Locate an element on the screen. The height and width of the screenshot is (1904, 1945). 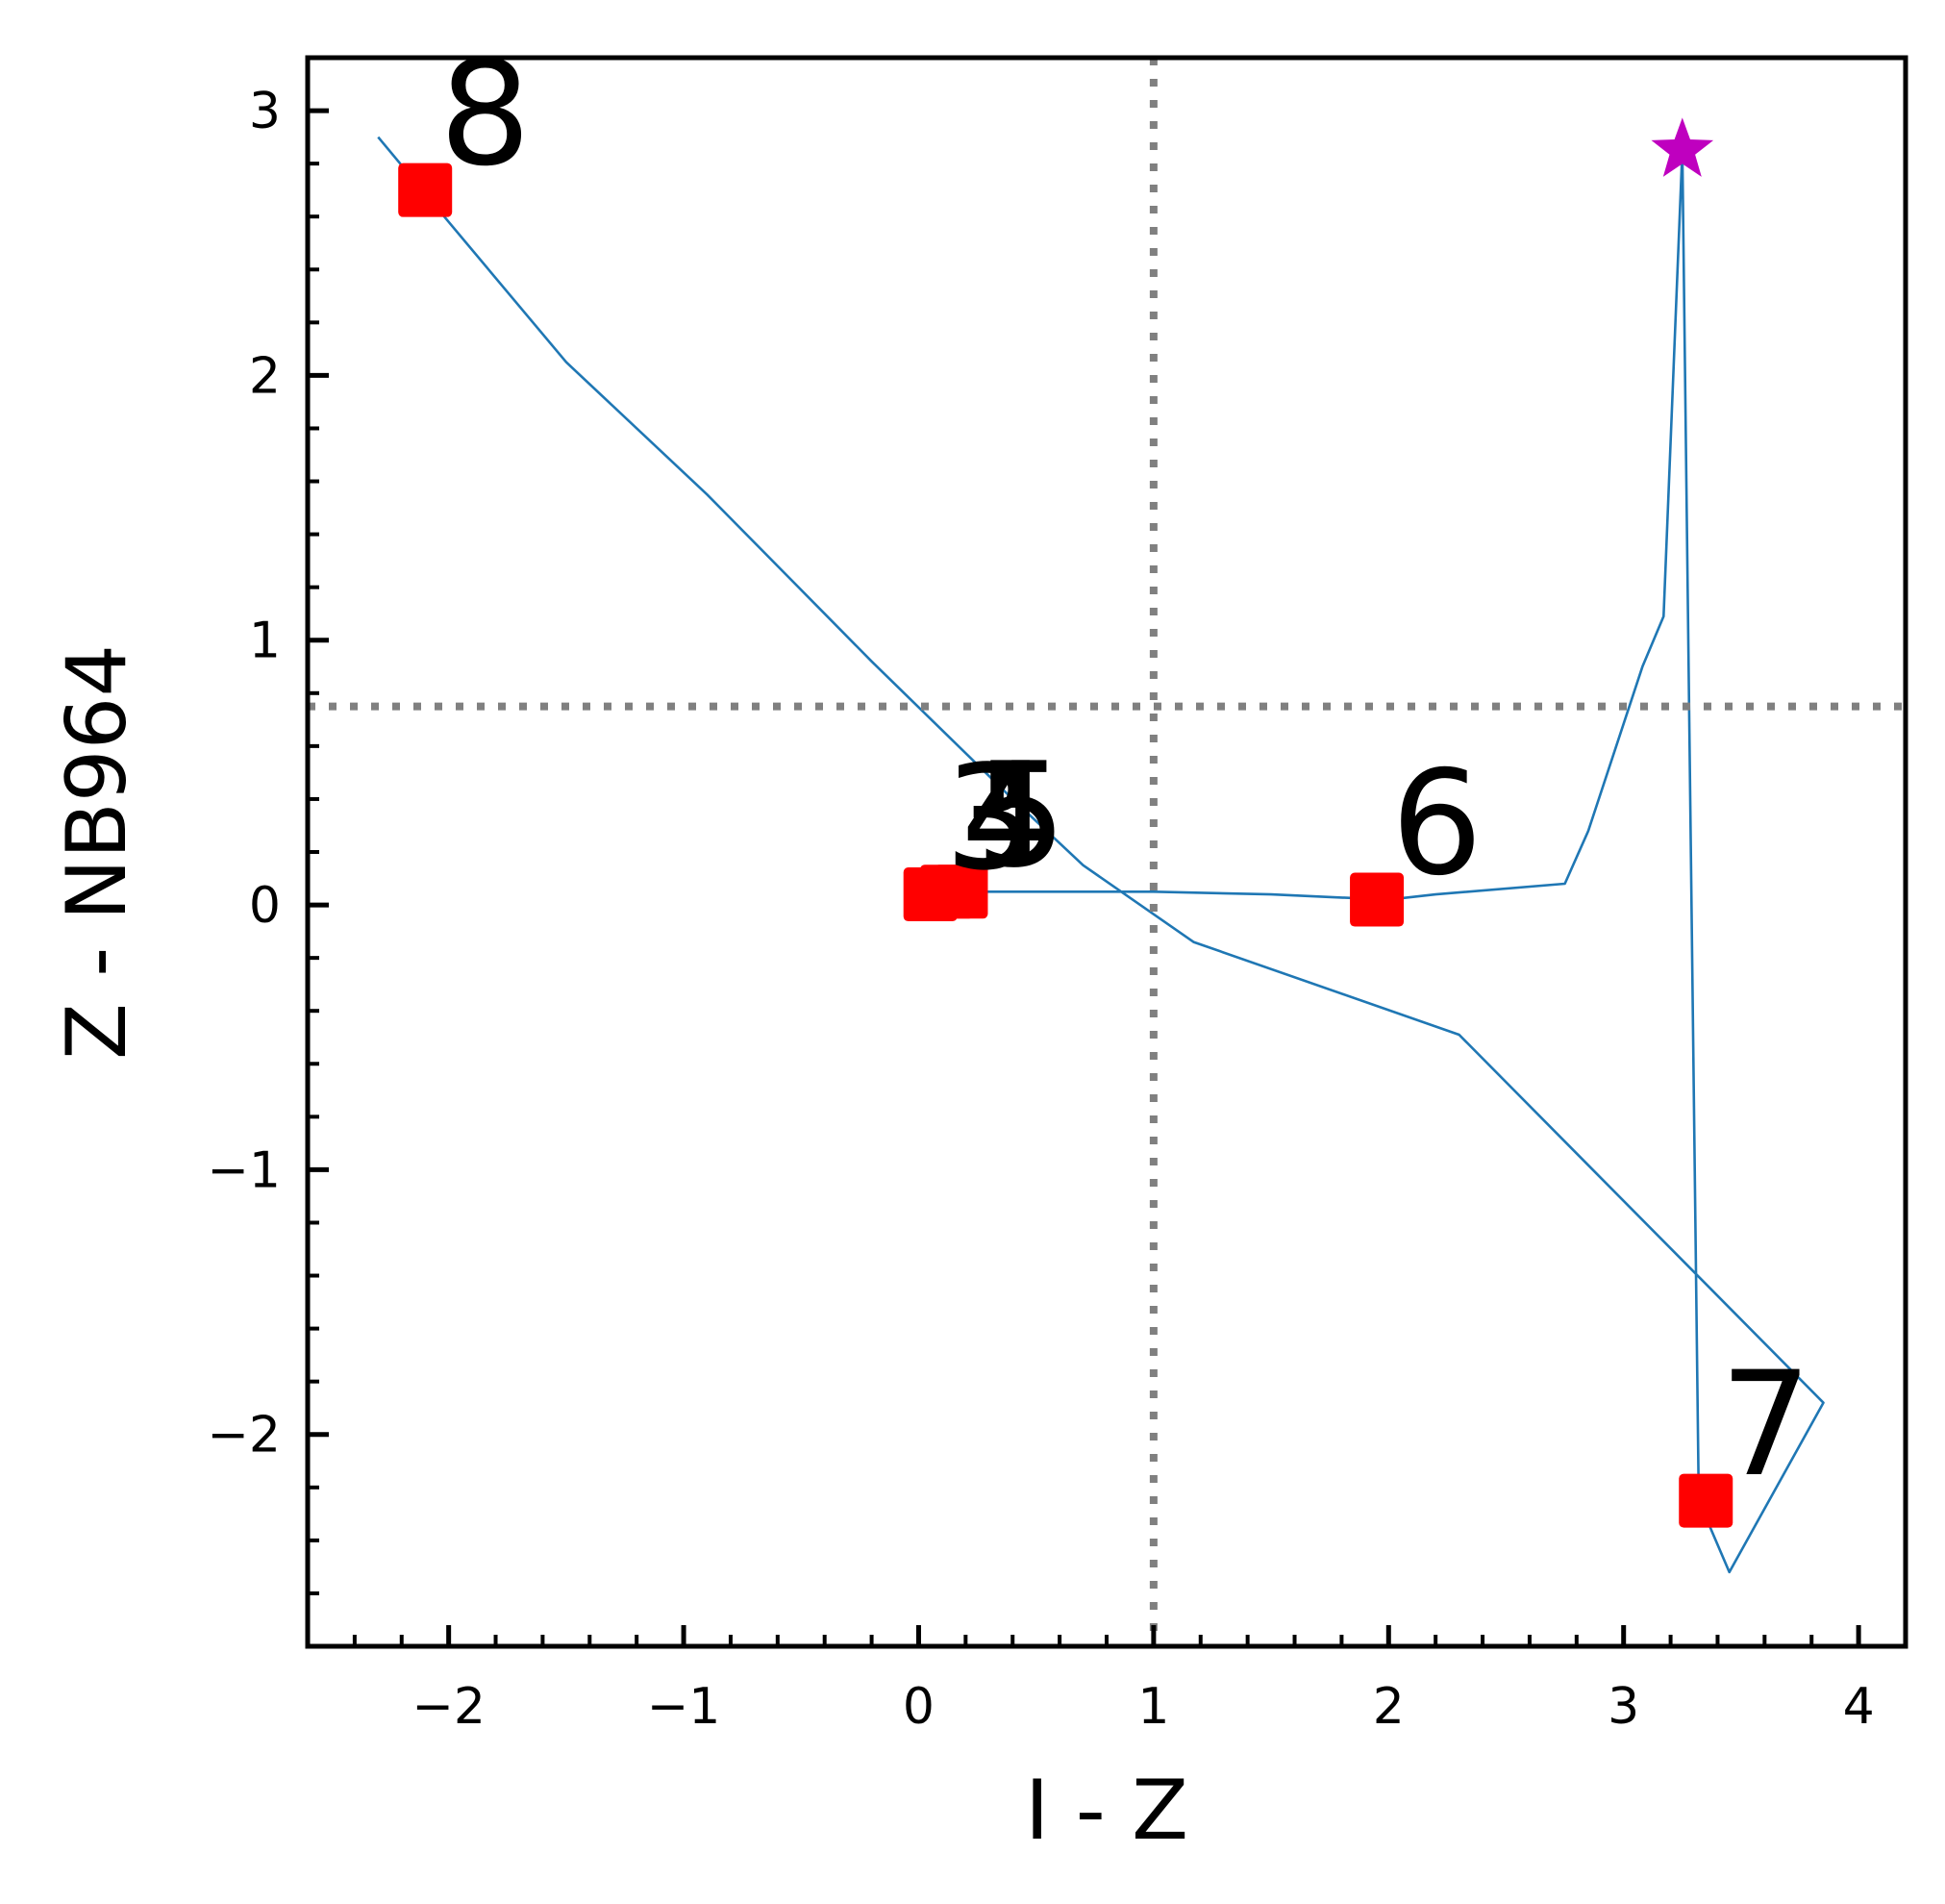
y-tick-label: 0 is located at coordinates (265, 906).